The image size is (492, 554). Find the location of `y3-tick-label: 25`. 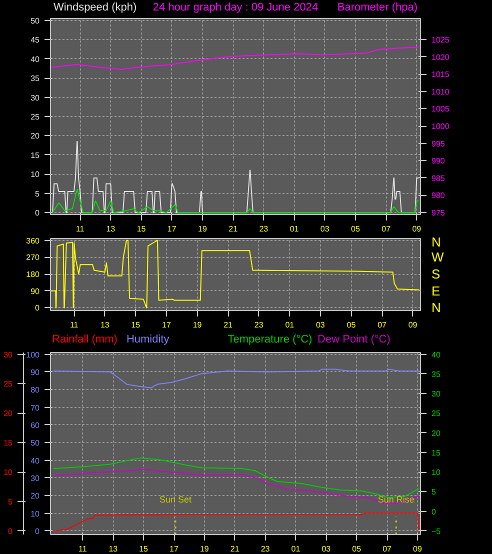

y3-tick-label: 25 is located at coordinates (436, 413).